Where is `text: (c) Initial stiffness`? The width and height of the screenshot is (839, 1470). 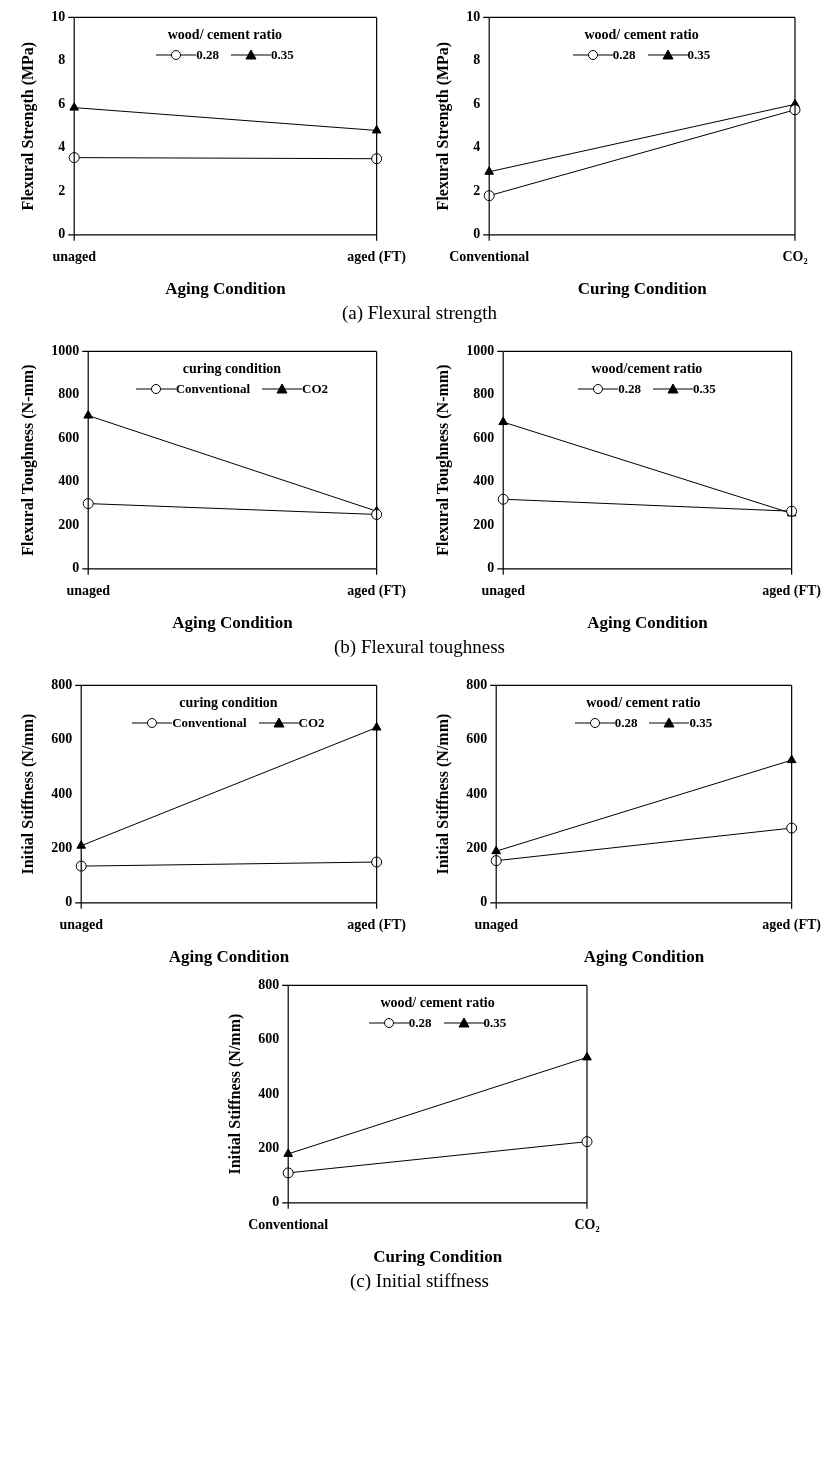 text: (c) Initial stiffness is located at coordinates (419, 1281).